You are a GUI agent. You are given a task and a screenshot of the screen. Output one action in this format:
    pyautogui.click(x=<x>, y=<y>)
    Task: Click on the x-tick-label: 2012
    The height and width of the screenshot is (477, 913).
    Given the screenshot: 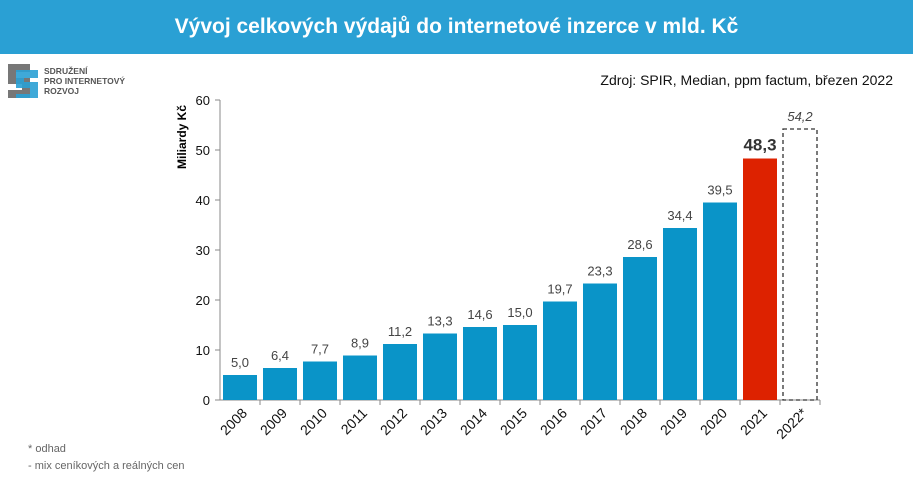 What is the action you would take?
    pyautogui.click(x=393, y=421)
    